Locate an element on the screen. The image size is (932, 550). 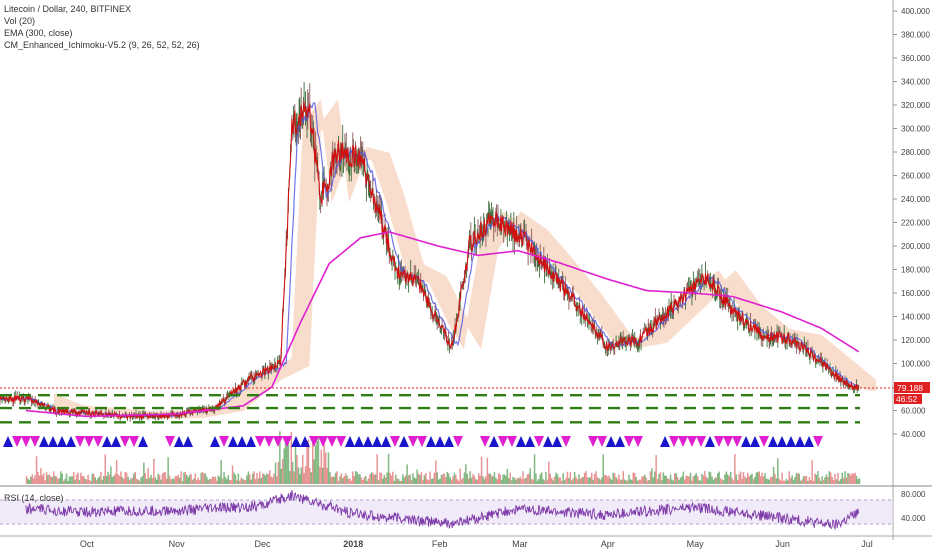
volume-layer is located at coordinates (443, 457).